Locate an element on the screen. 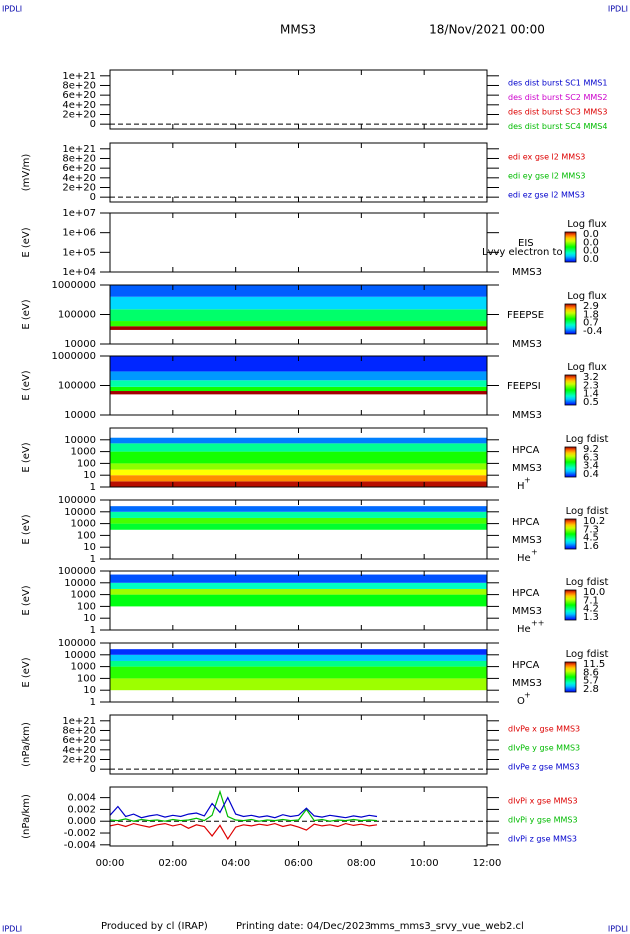 The width and height of the screenshot is (630, 934). legend-entry: edi ex gse l2 MMS3 is located at coordinates (546, 157).